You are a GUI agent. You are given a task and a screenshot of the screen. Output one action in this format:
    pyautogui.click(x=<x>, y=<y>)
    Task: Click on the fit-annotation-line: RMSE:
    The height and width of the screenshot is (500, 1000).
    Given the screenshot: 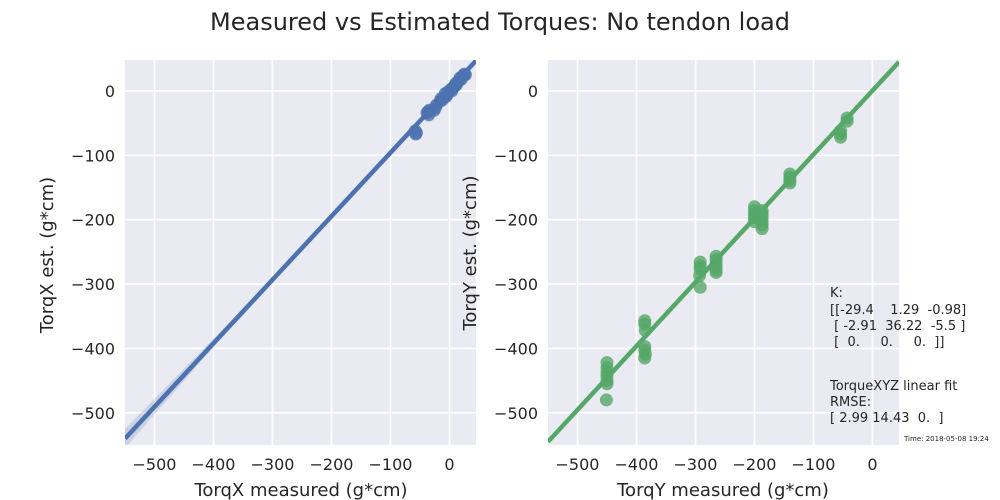 What is the action you would take?
    pyautogui.click(x=850, y=402)
    